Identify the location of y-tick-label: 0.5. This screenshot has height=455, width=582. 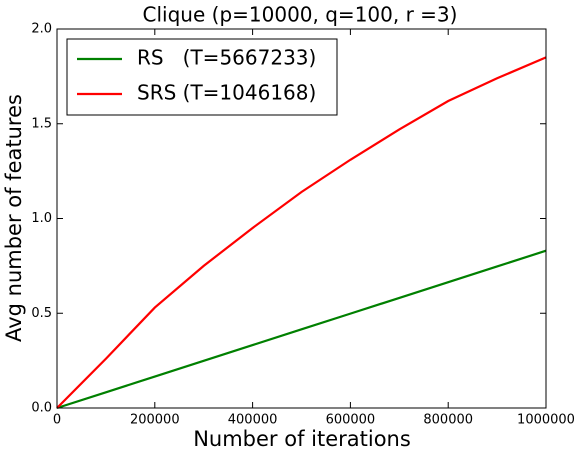
(41, 313).